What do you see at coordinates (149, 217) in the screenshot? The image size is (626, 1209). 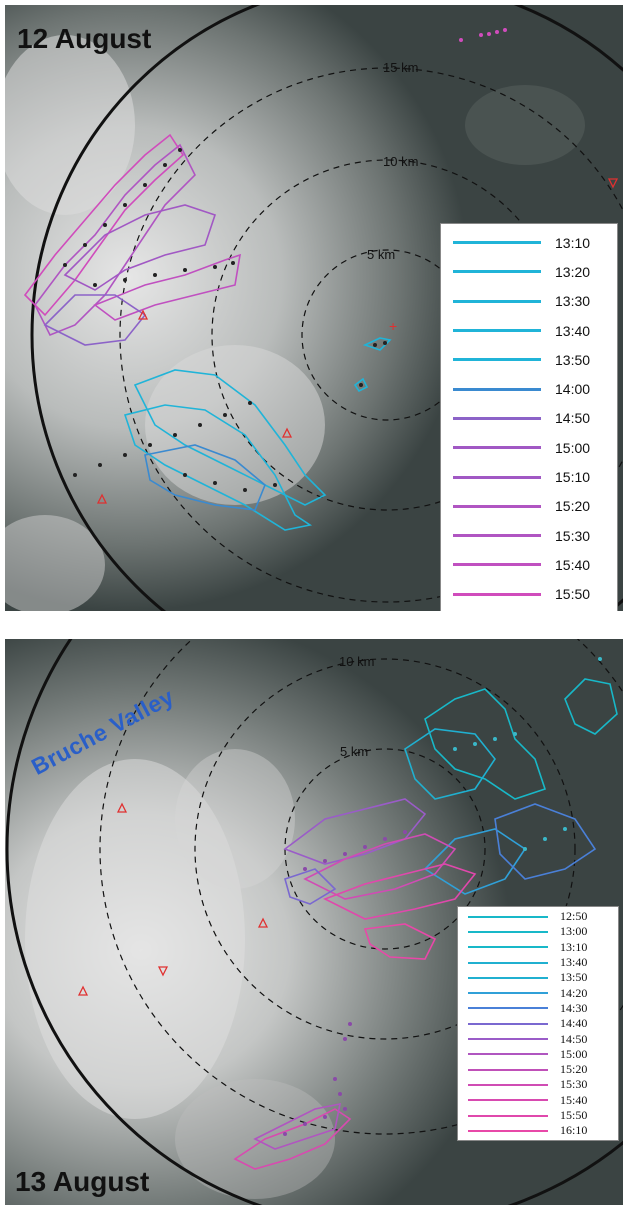 I see `cell-centroids-afternoon` at bounding box center [149, 217].